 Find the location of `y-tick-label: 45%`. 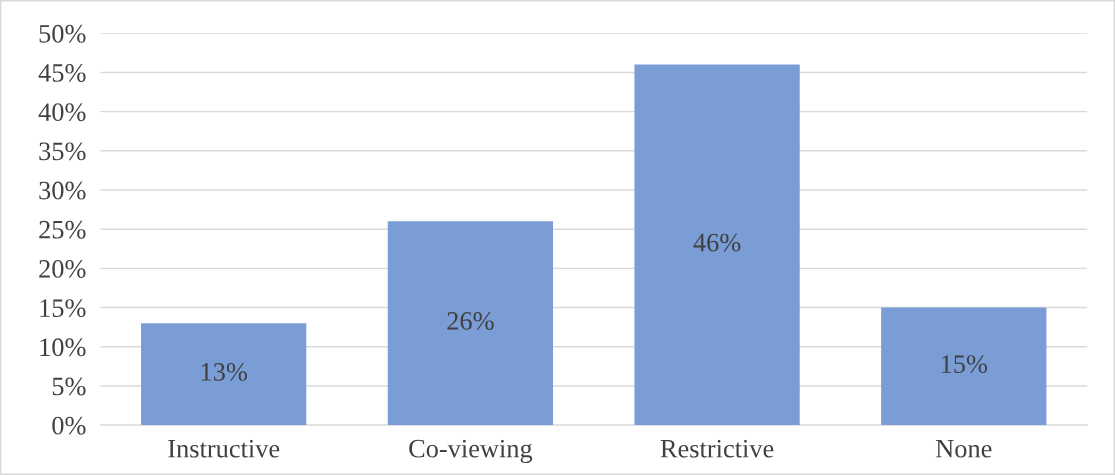

y-tick-label: 45% is located at coordinates (62, 73).